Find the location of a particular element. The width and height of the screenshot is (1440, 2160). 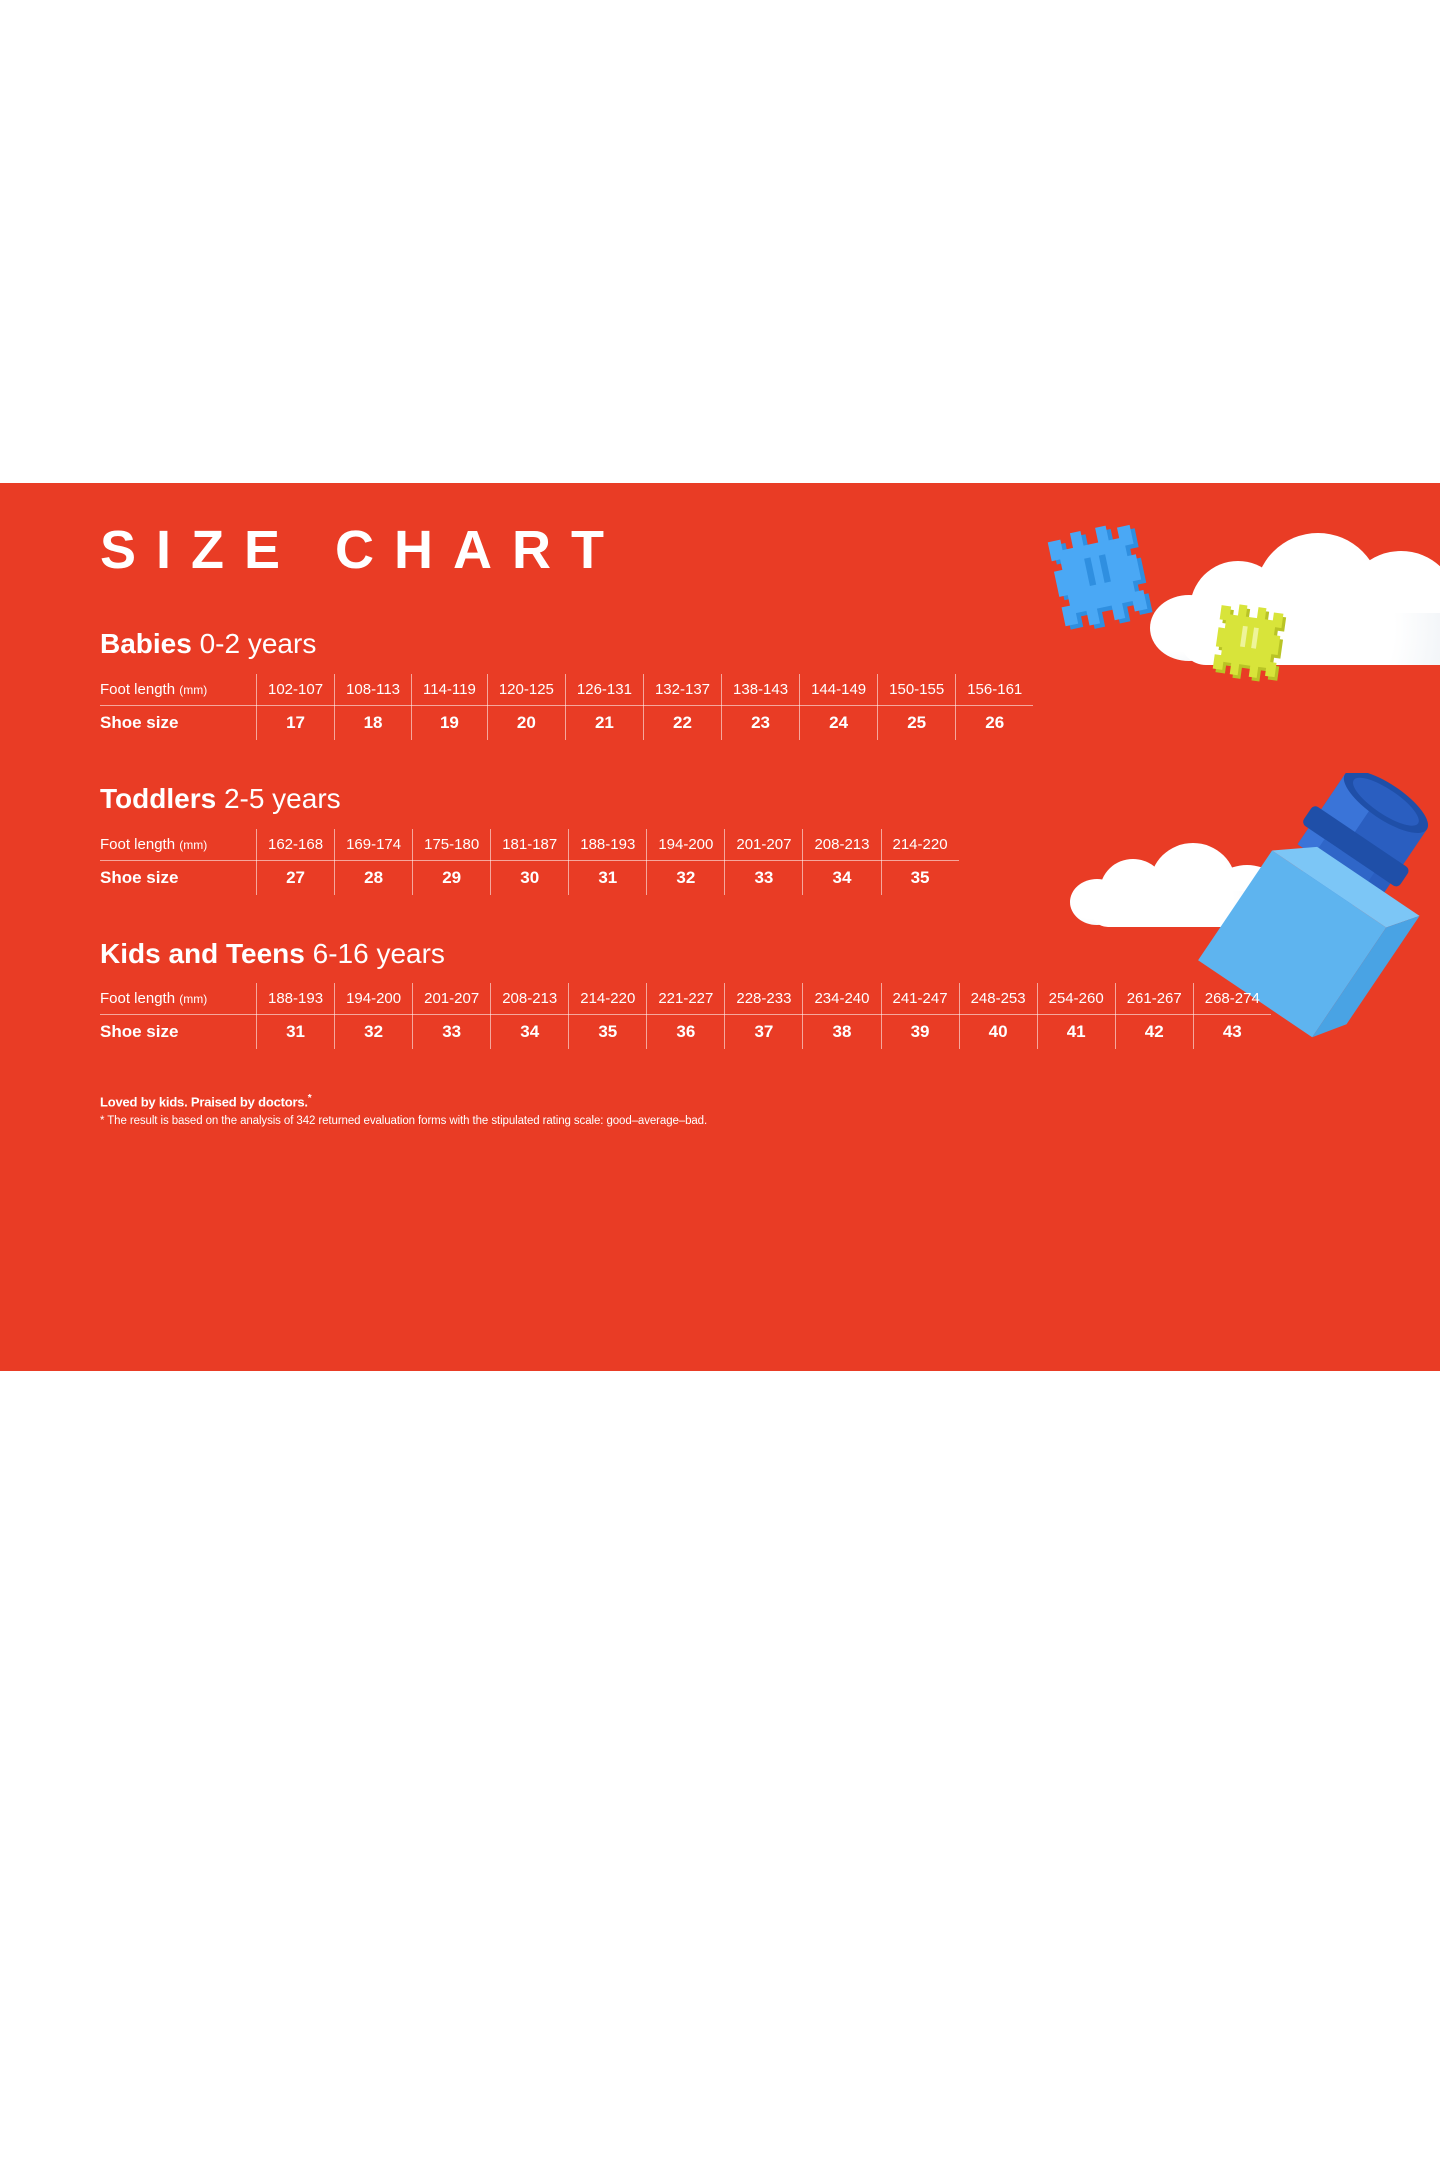

cell-foot-length: 102-107 is located at coordinates (296, 689).